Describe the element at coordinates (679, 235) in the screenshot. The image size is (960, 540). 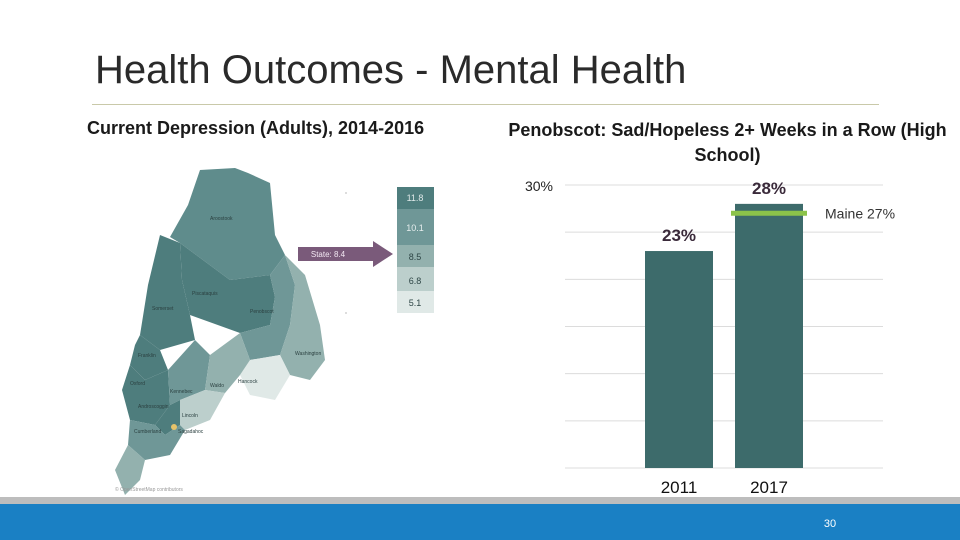
I see `bar-data-label: 23%` at that location.